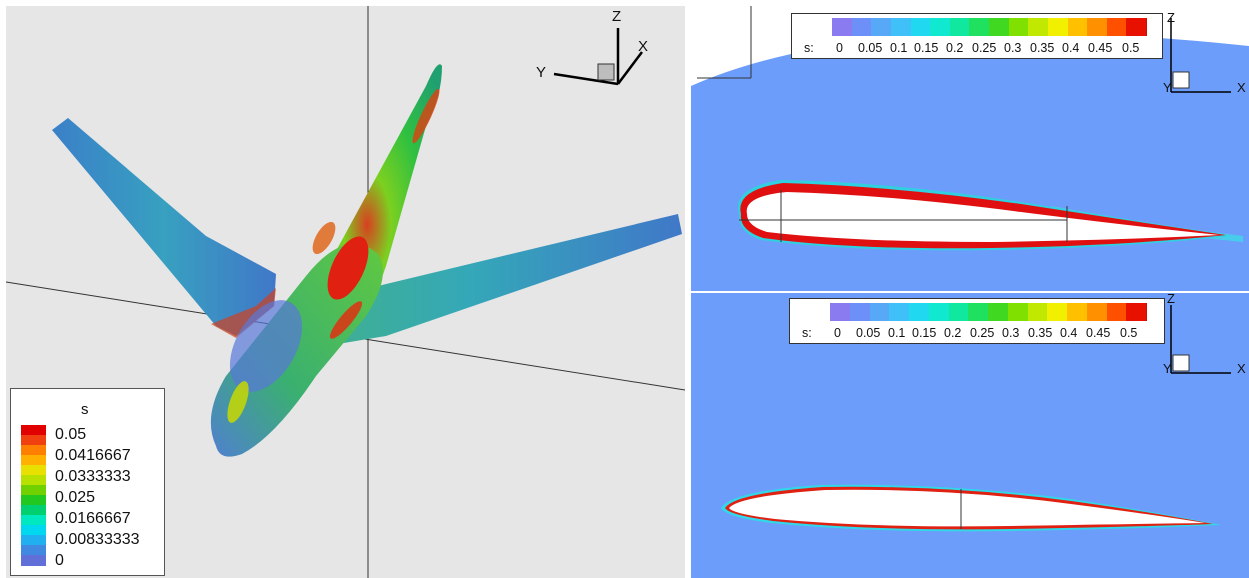  I want to click on legend-label: 0.0416667, so click(93, 455).